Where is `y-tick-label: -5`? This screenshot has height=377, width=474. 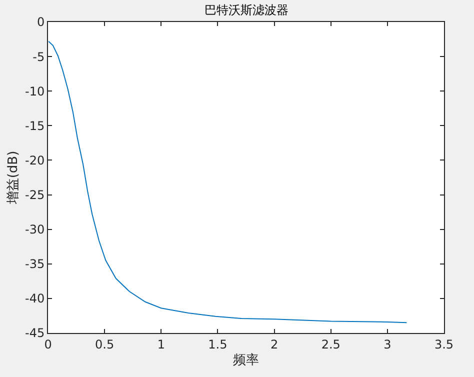 y-tick-label: -5 is located at coordinates (38, 57).